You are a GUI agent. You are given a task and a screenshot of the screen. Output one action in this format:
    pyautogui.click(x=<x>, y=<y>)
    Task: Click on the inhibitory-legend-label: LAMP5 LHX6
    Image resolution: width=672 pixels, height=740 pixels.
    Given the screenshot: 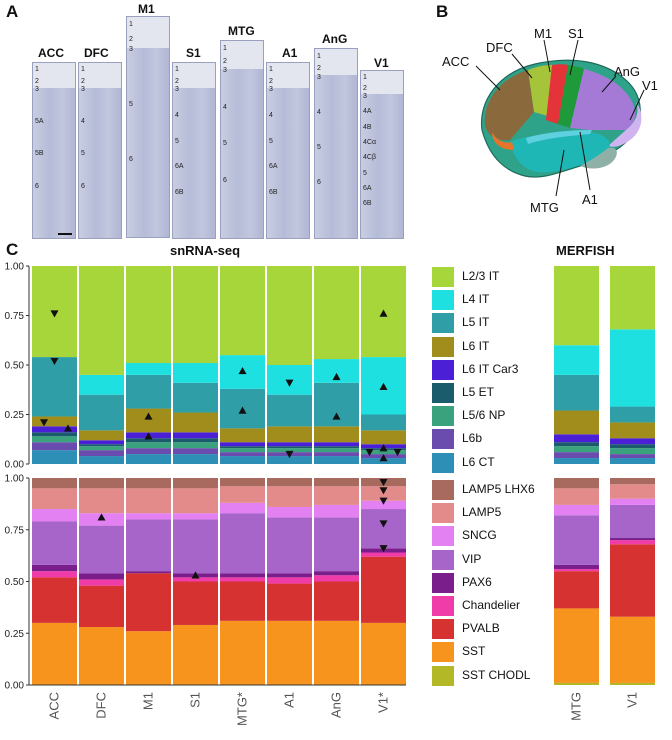 What is the action you would take?
    pyautogui.click(x=498, y=489)
    